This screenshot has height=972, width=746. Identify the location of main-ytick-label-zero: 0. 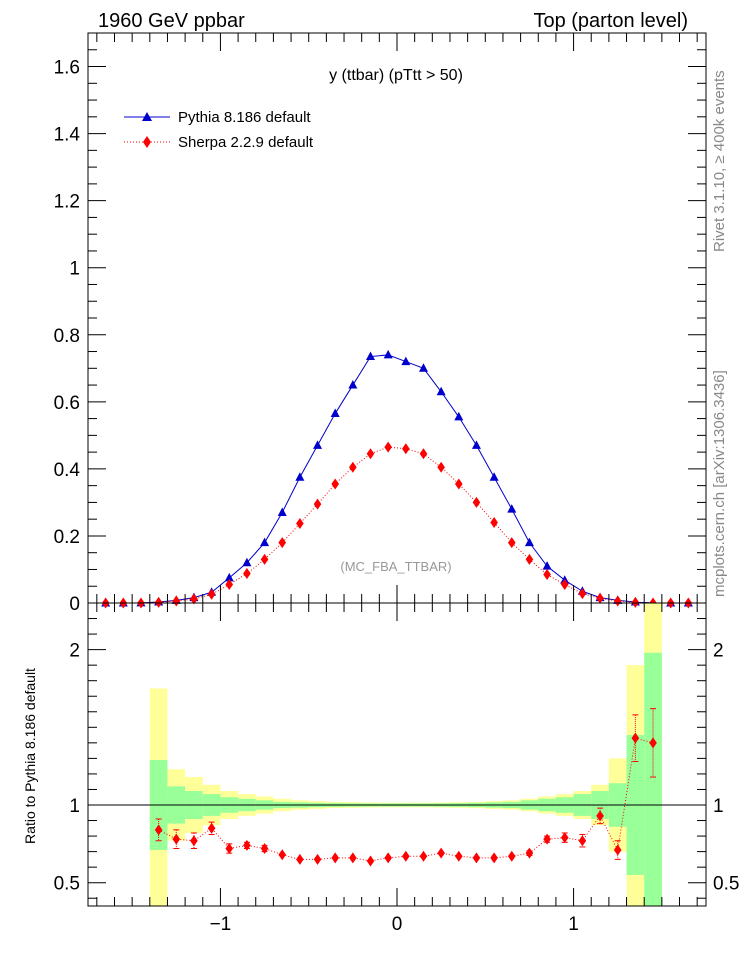
(74, 604).